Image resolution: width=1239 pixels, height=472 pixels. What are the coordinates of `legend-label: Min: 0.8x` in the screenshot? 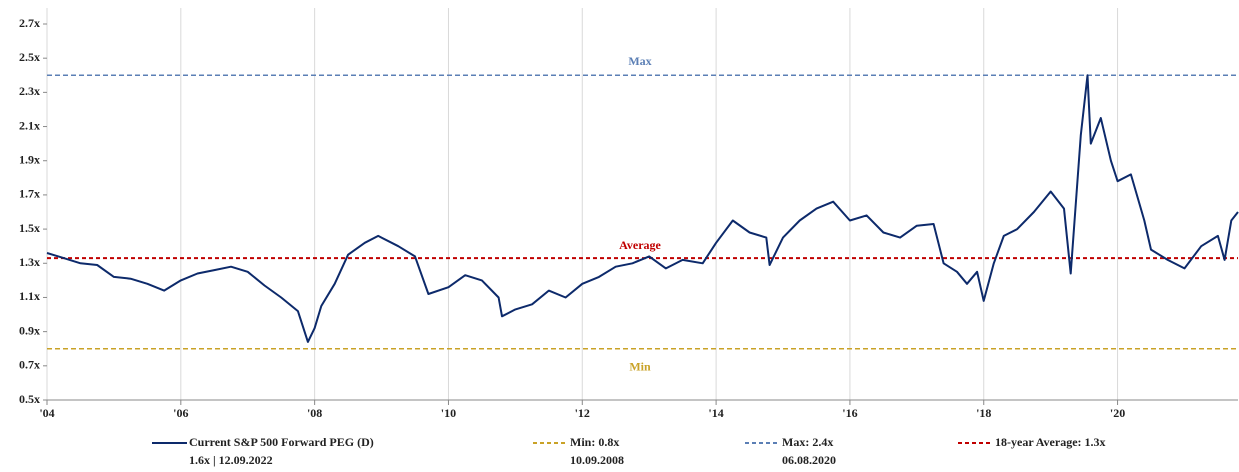 It's located at (594, 442).